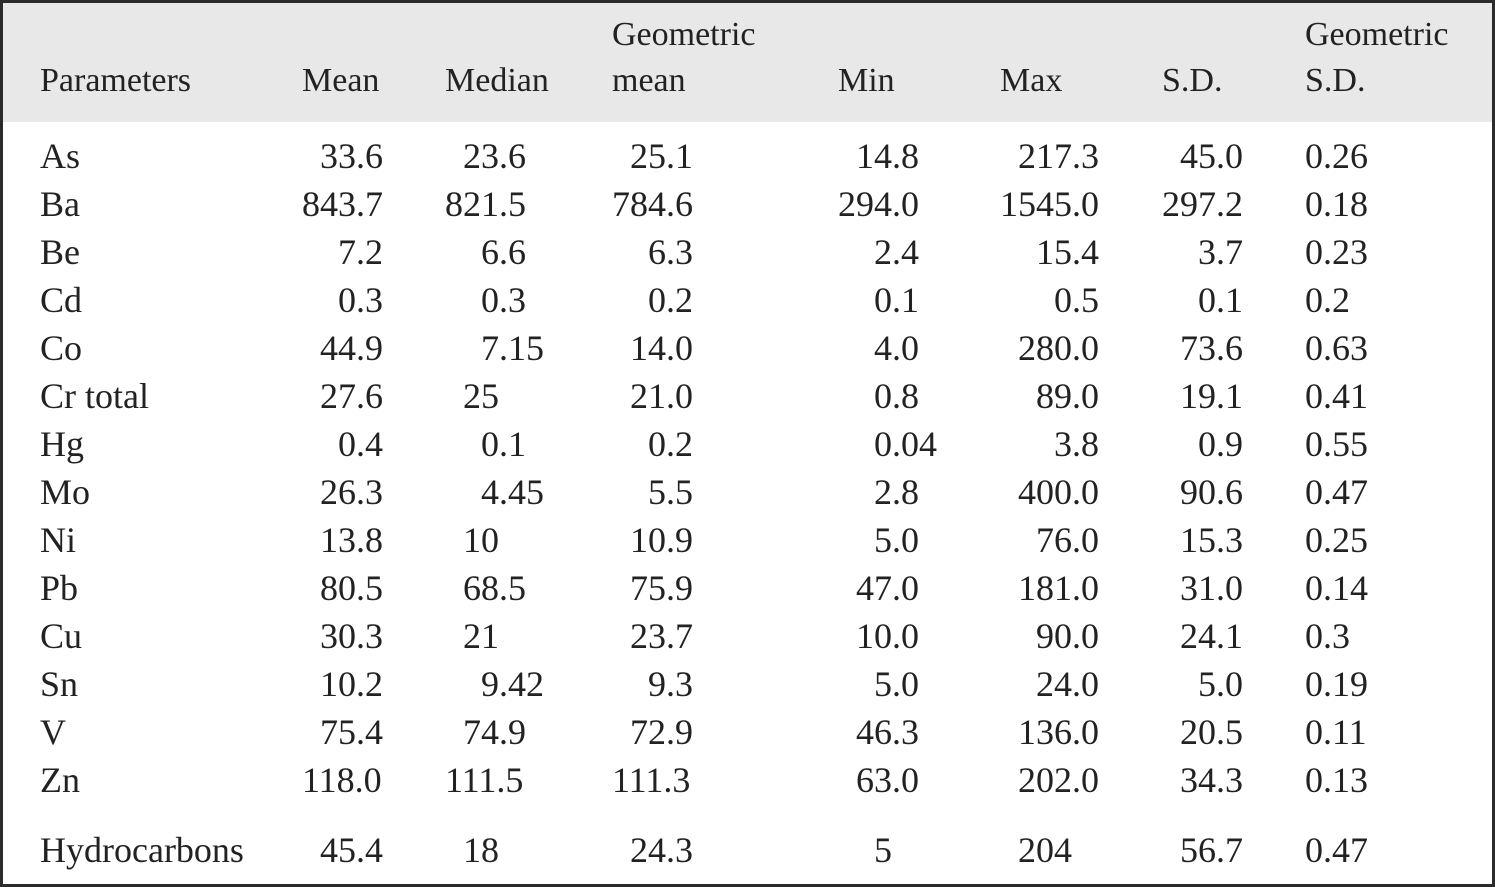 Image resolution: width=1495 pixels, height=887 pixels. I want to click on value-text: 24.1, so click(1211, 636).